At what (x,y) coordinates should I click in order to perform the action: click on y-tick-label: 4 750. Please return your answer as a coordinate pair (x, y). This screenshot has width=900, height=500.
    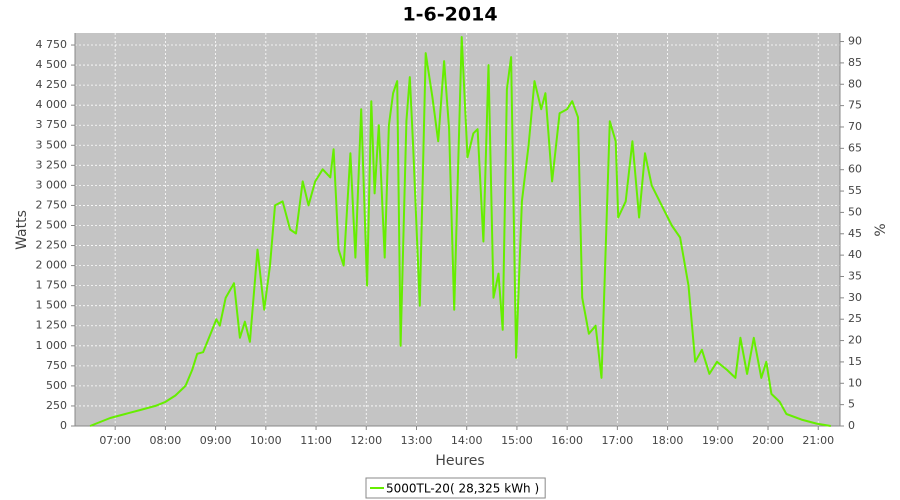
    Looking at the image, I should click on (52, 44).